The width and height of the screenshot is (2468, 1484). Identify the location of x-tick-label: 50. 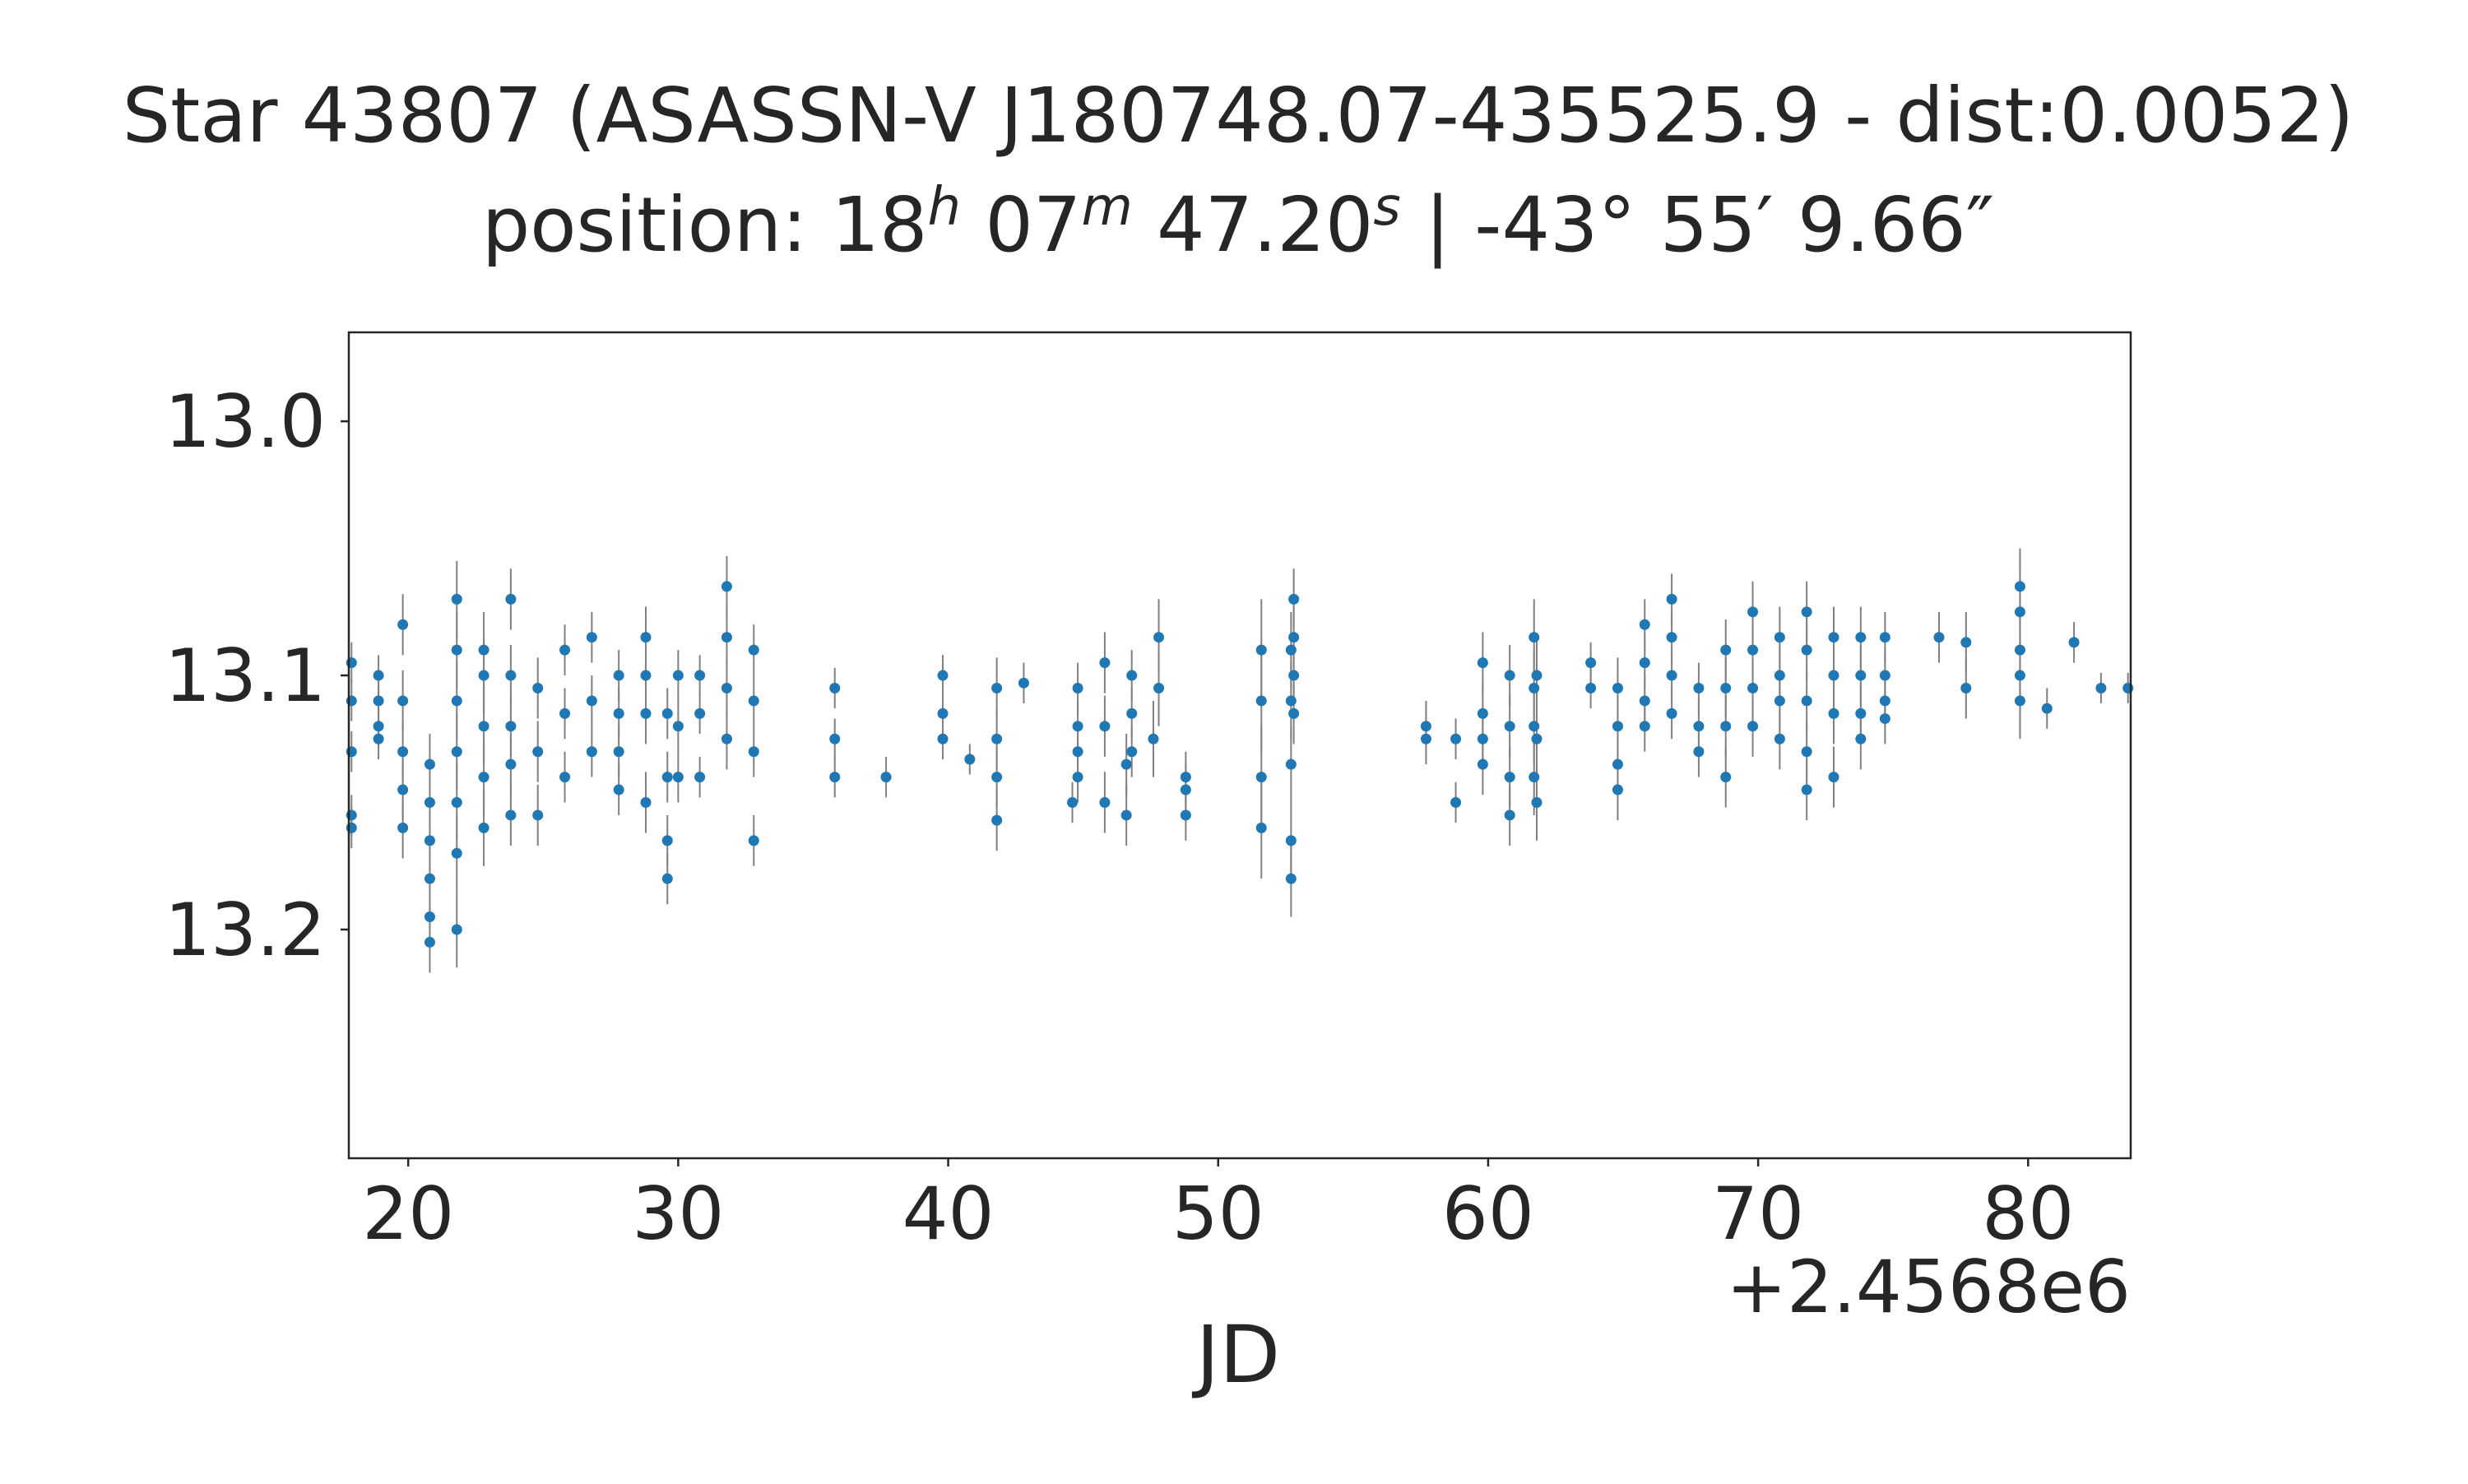
(1218, 1213).